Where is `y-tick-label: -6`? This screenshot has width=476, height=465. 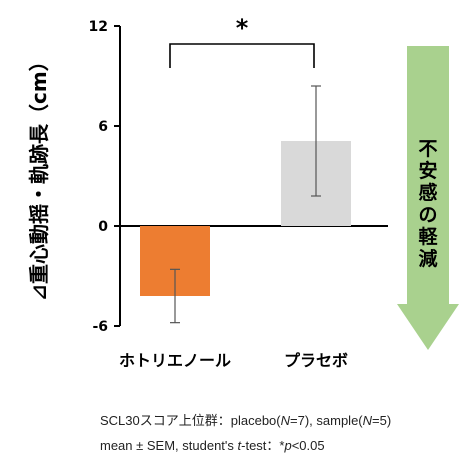
y-tick-label: -6 is located at coordinates (100, 327).